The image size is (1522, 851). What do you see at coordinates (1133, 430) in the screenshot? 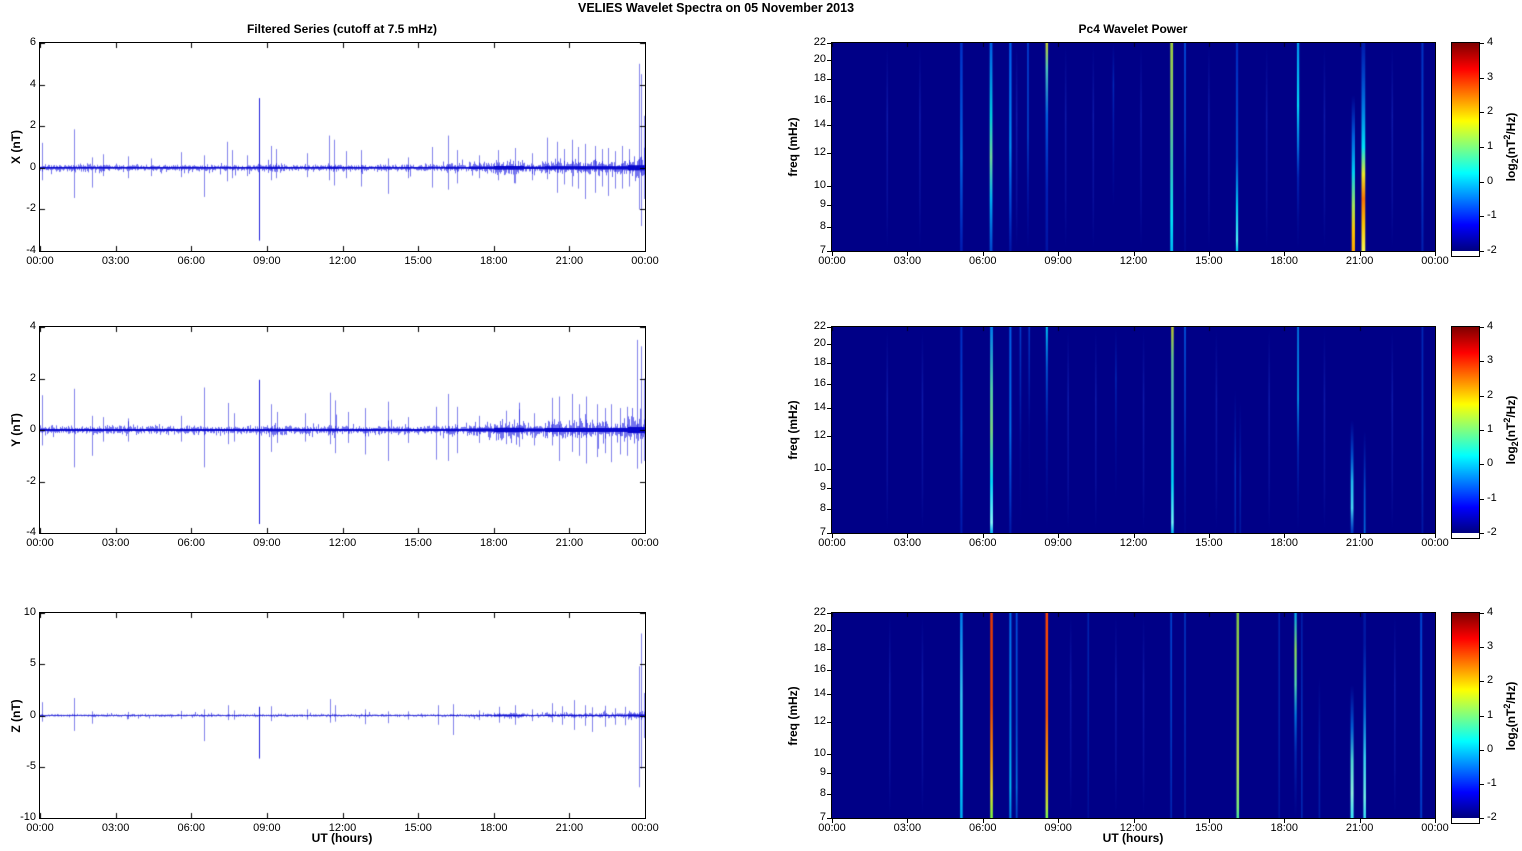
I see `y-wavelet-heatmap` at bounding box center [1133, 430].